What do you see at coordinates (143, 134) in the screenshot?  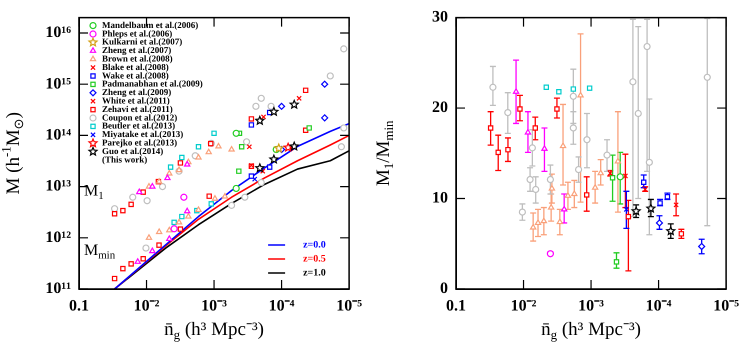 I see `legend-label: Miyatake et al.(2013)` at bounding box center [143, 134].